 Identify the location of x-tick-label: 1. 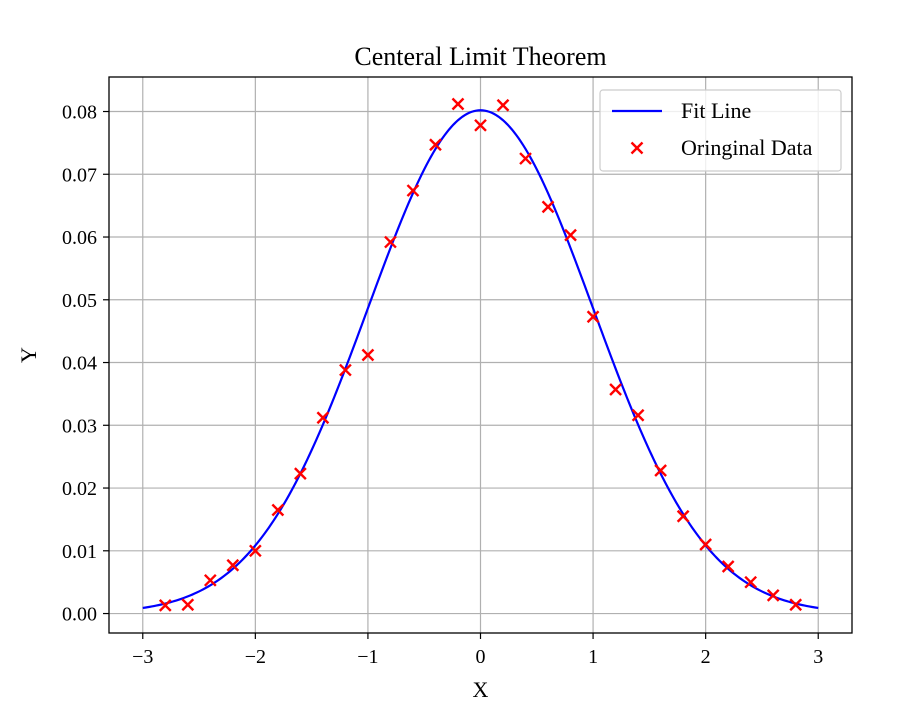
(593, 657).